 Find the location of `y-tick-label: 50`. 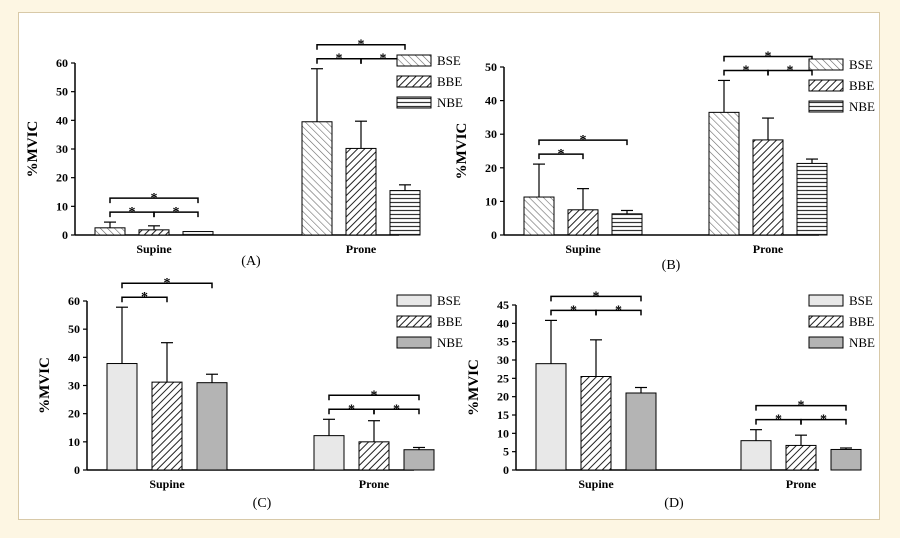

y-tick-label: 50 is located at coordinates (74, 329).